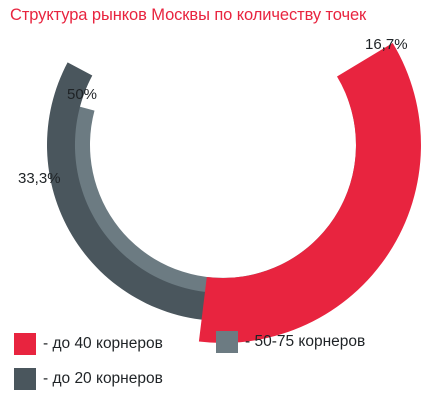 This screenshot has width=426, height=402. I want to click on label-33-3: 33,3%, so click(39, 178).